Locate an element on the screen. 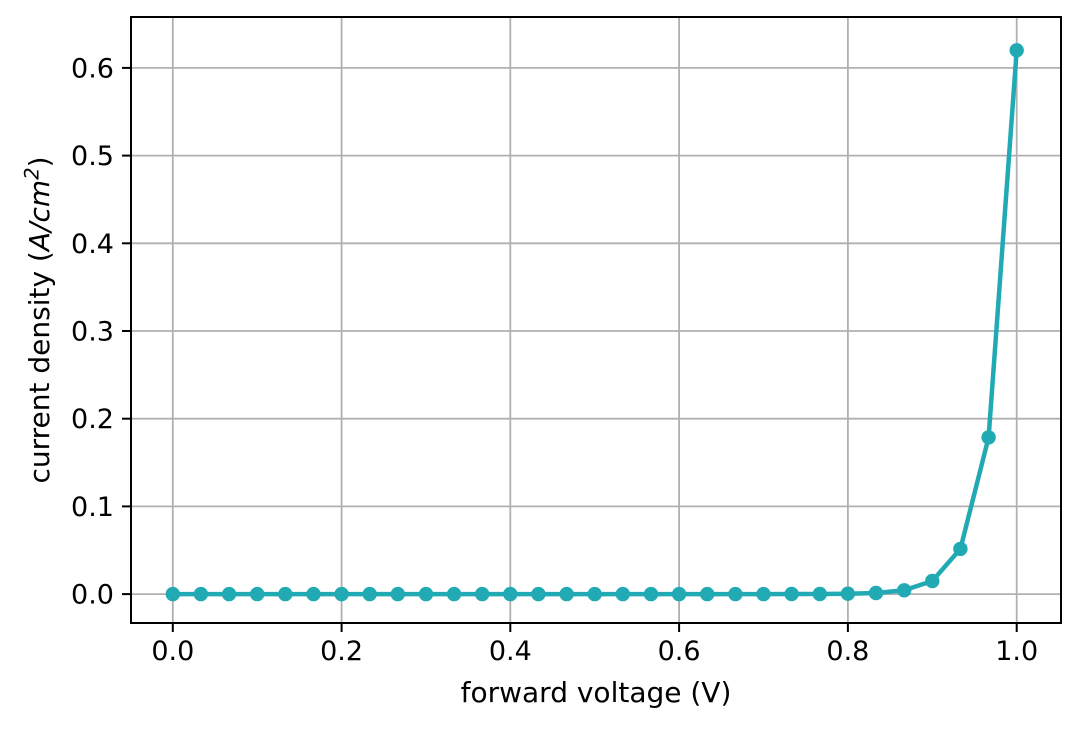 The height and width of the screenshot is (730, 1080). x-tick-label: 0.8 is located at coordinates (847, 651).